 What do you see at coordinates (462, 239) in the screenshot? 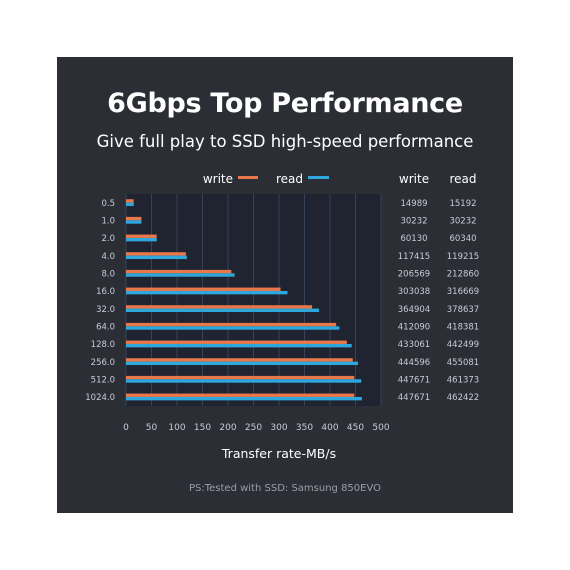
I see `table-cell-read: 60340` at bounding box center [462, 239].